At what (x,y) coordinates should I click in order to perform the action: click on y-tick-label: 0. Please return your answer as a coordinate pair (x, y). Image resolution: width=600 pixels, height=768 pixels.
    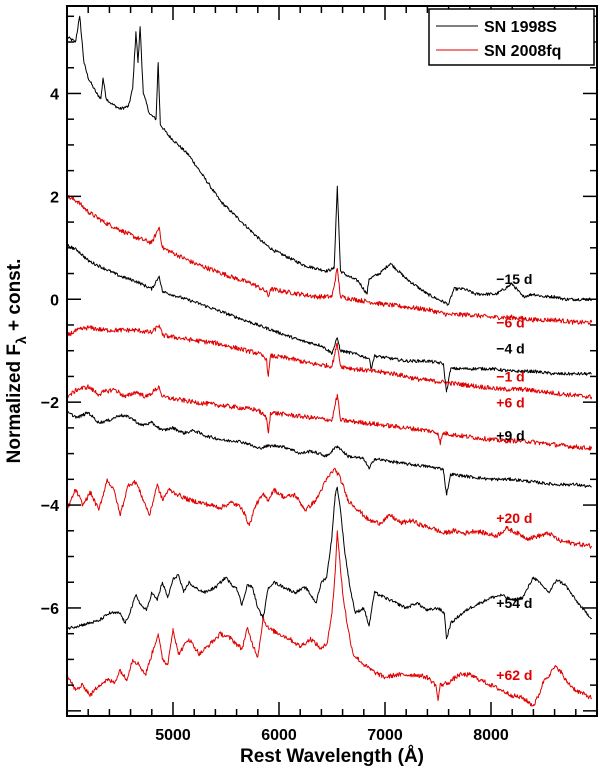
    Looking at the image, I should click on (54, 300).